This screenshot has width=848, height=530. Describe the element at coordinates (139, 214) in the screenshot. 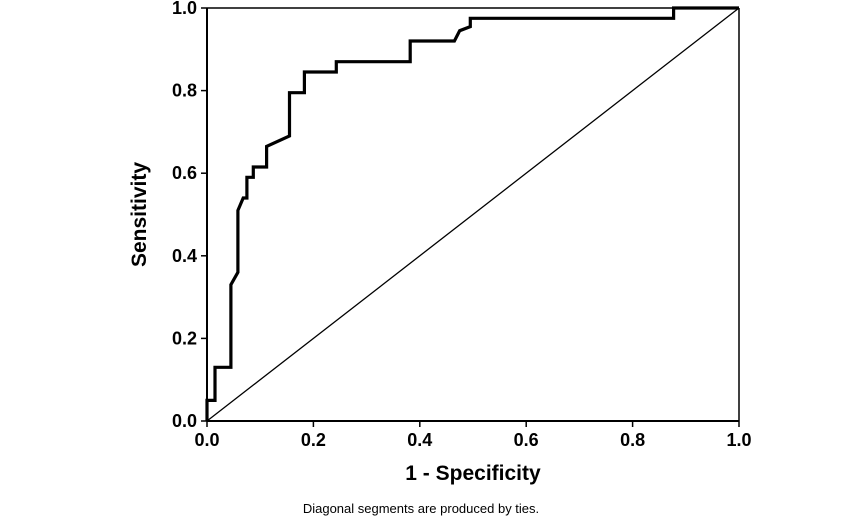

I see `y-axis-title: Sensitivity` at that location.